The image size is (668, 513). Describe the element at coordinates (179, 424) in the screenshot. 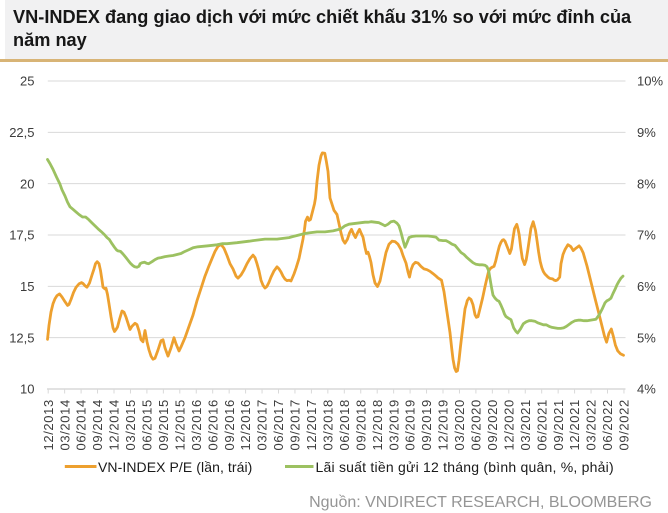

I see `svg-text: 12/2015` at that location.